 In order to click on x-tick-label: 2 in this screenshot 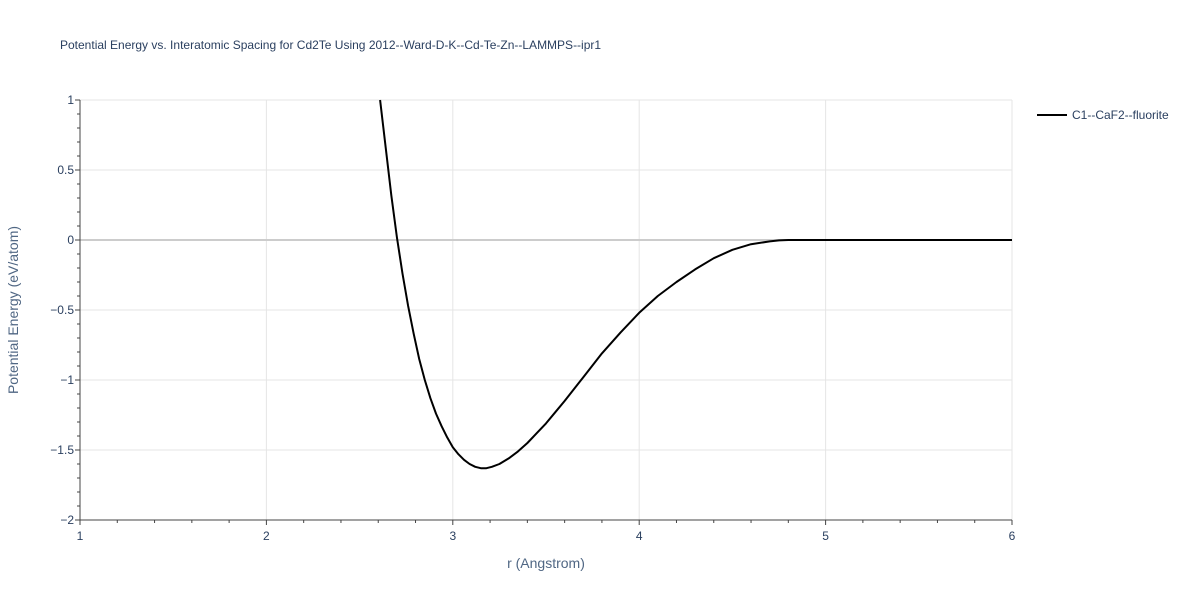, I will do `click(266, 536)`.